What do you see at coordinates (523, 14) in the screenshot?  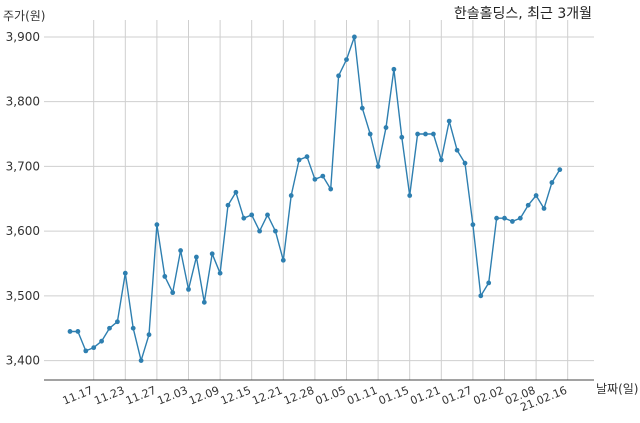 I see `chart-title: 한솔홀딩스, 최근 3개월` at bounding box center [523, 14].